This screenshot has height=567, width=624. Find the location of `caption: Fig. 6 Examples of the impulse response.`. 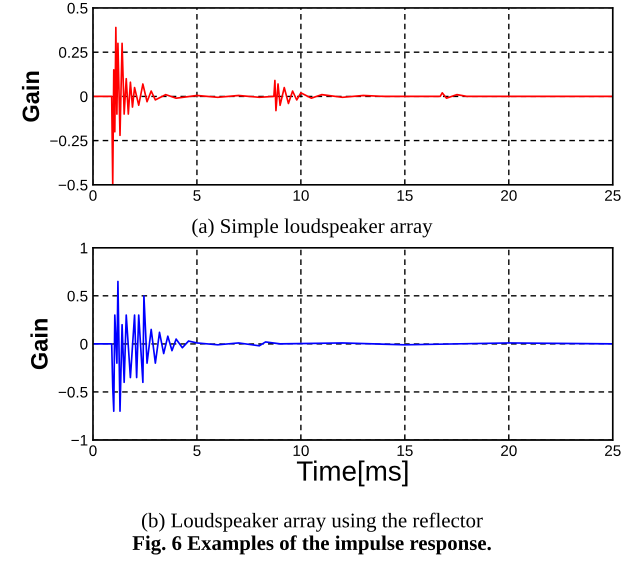

caption: Fig. 6 Examples of the impulse response. is located at coordinates (311, 545).